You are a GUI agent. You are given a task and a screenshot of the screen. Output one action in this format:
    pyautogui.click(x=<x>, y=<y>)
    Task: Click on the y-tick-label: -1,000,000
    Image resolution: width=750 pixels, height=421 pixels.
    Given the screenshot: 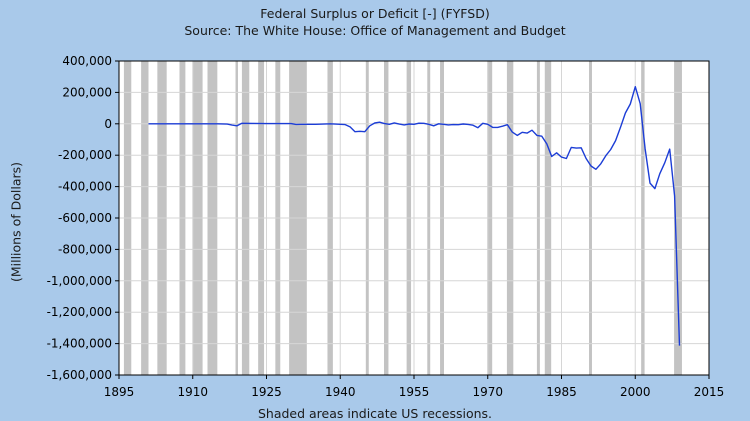 What is the action you would take?
    pyautogui.click(x=79, y=281)
    